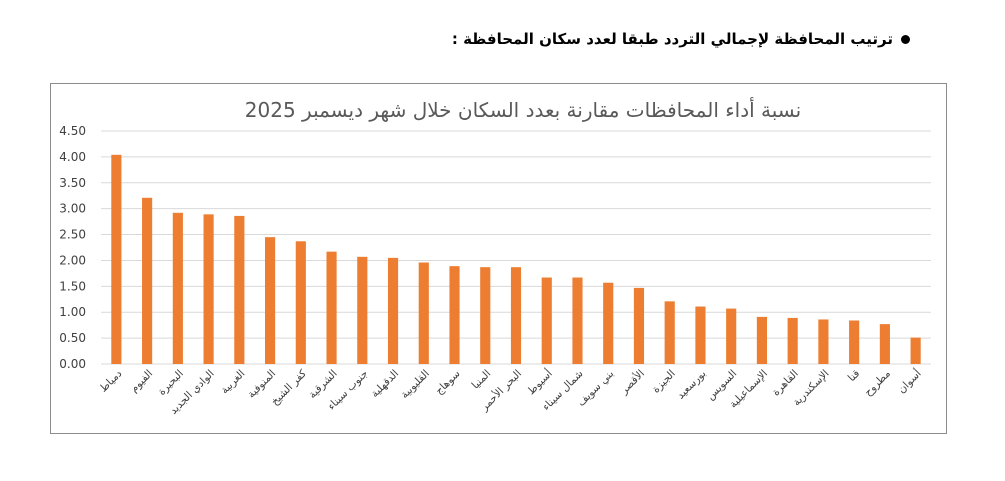 The height and width of the screenshot is (481, 1005). I want to click on y-tick-label: 1.50, so click(72, 286).